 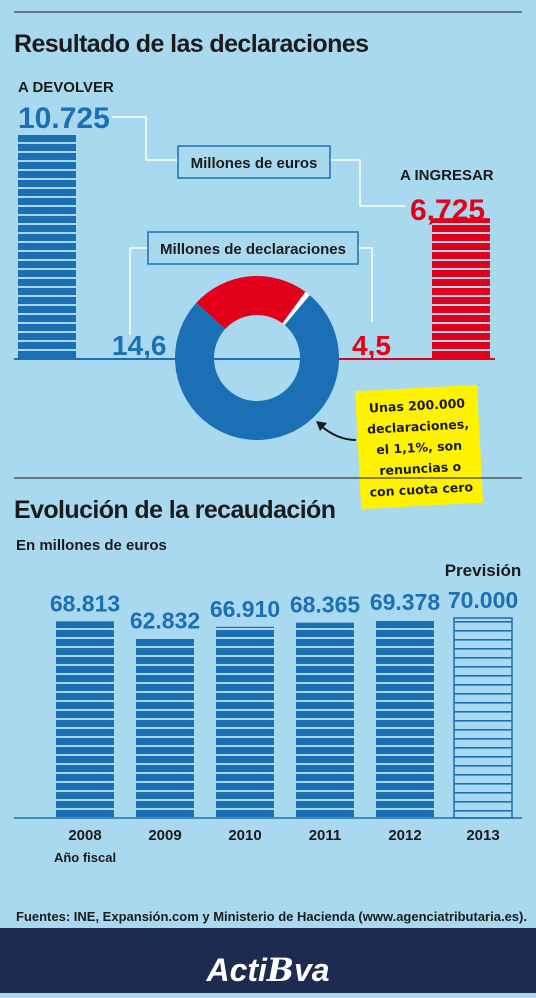 I want to click on category-label: 2010, so click(x=244, y=835).